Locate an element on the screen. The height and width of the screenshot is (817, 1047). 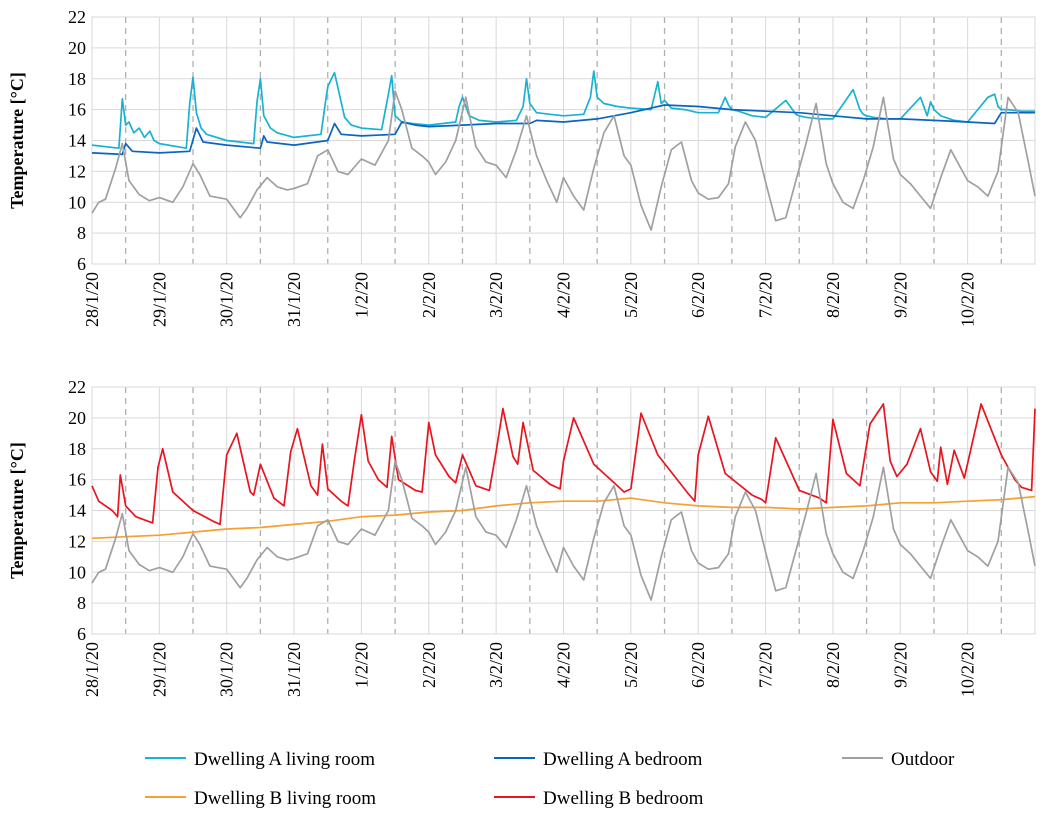
bottom-ytick-label: 14 is located at coordinates (77, 511).